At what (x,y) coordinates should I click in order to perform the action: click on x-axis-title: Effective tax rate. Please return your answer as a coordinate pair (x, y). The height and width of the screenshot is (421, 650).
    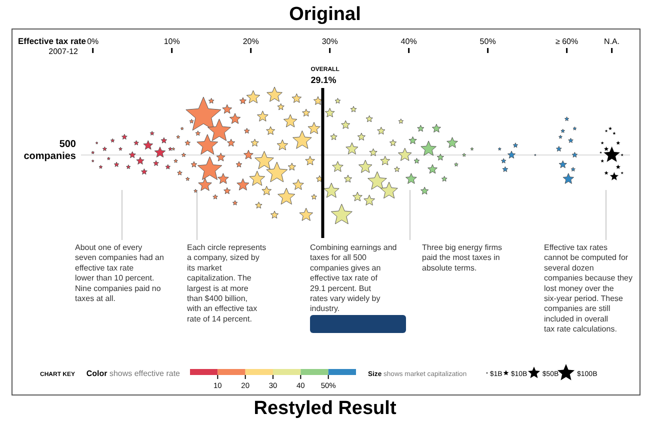
    Looking at the image, I should click on (52, 41).